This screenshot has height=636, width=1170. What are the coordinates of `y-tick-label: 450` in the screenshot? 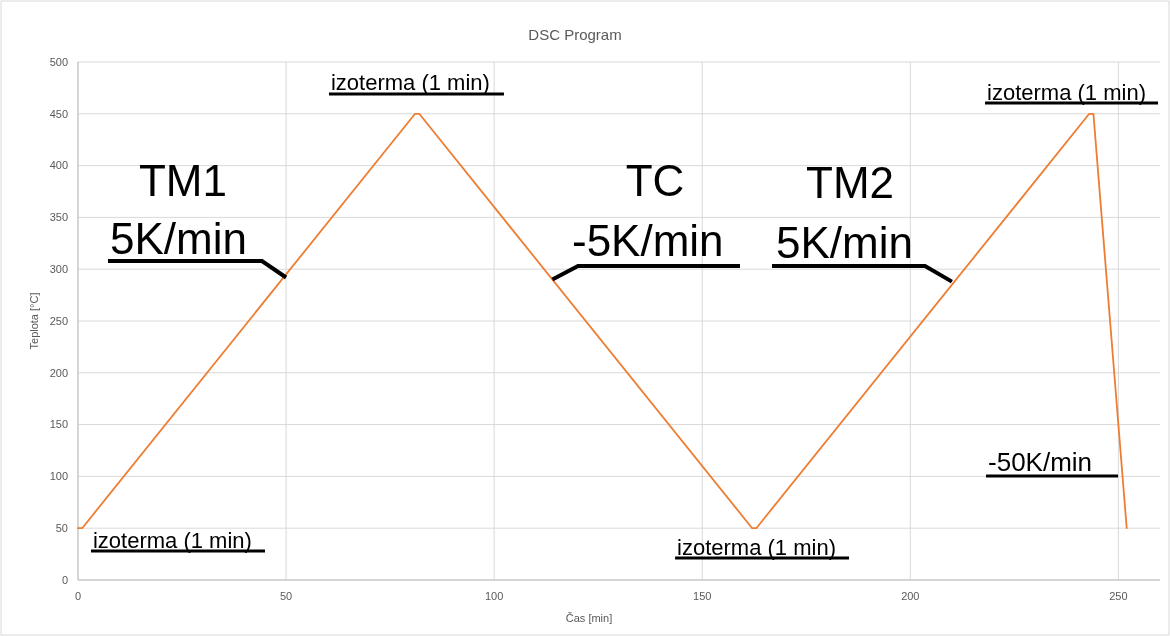 It's located at (58, 113).